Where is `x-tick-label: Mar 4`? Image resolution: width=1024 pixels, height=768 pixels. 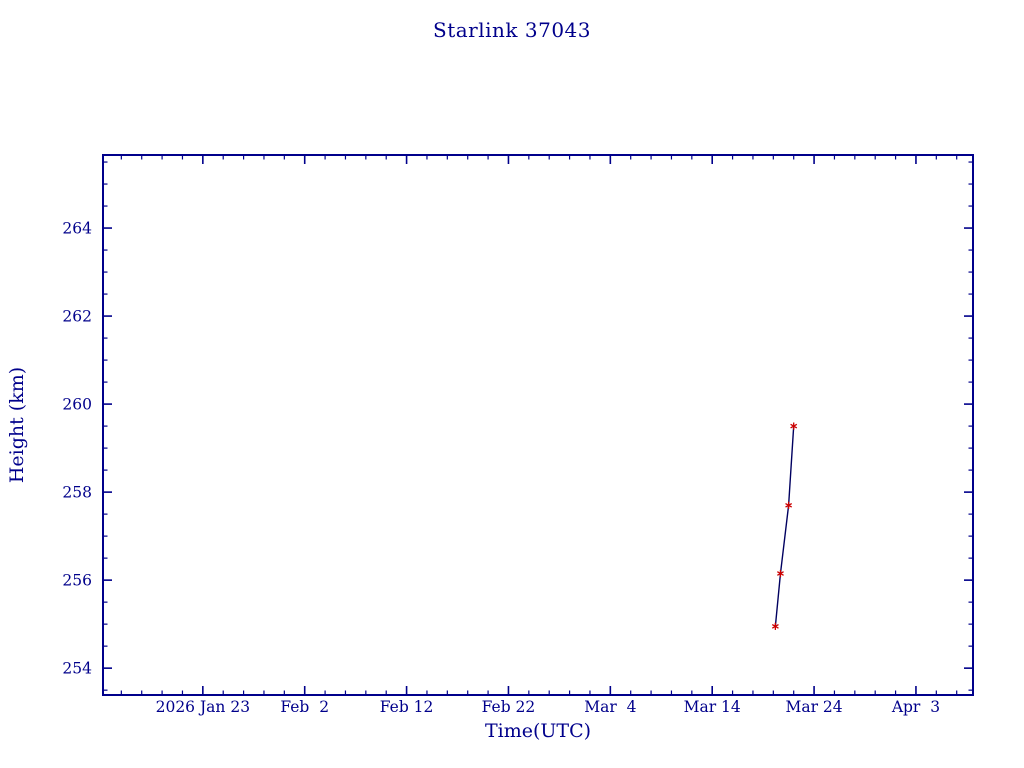
x-tick-label: Mar 4 is located at coordinates (610, 707).